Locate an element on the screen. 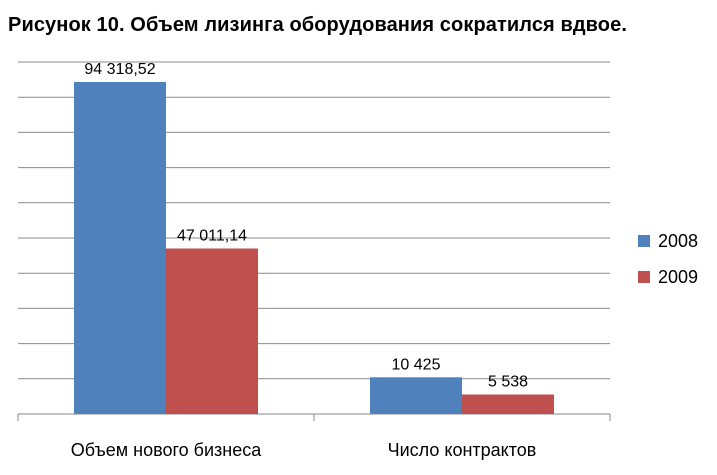  legend-item-2009: 2009 is located at coordinates (668, 276).